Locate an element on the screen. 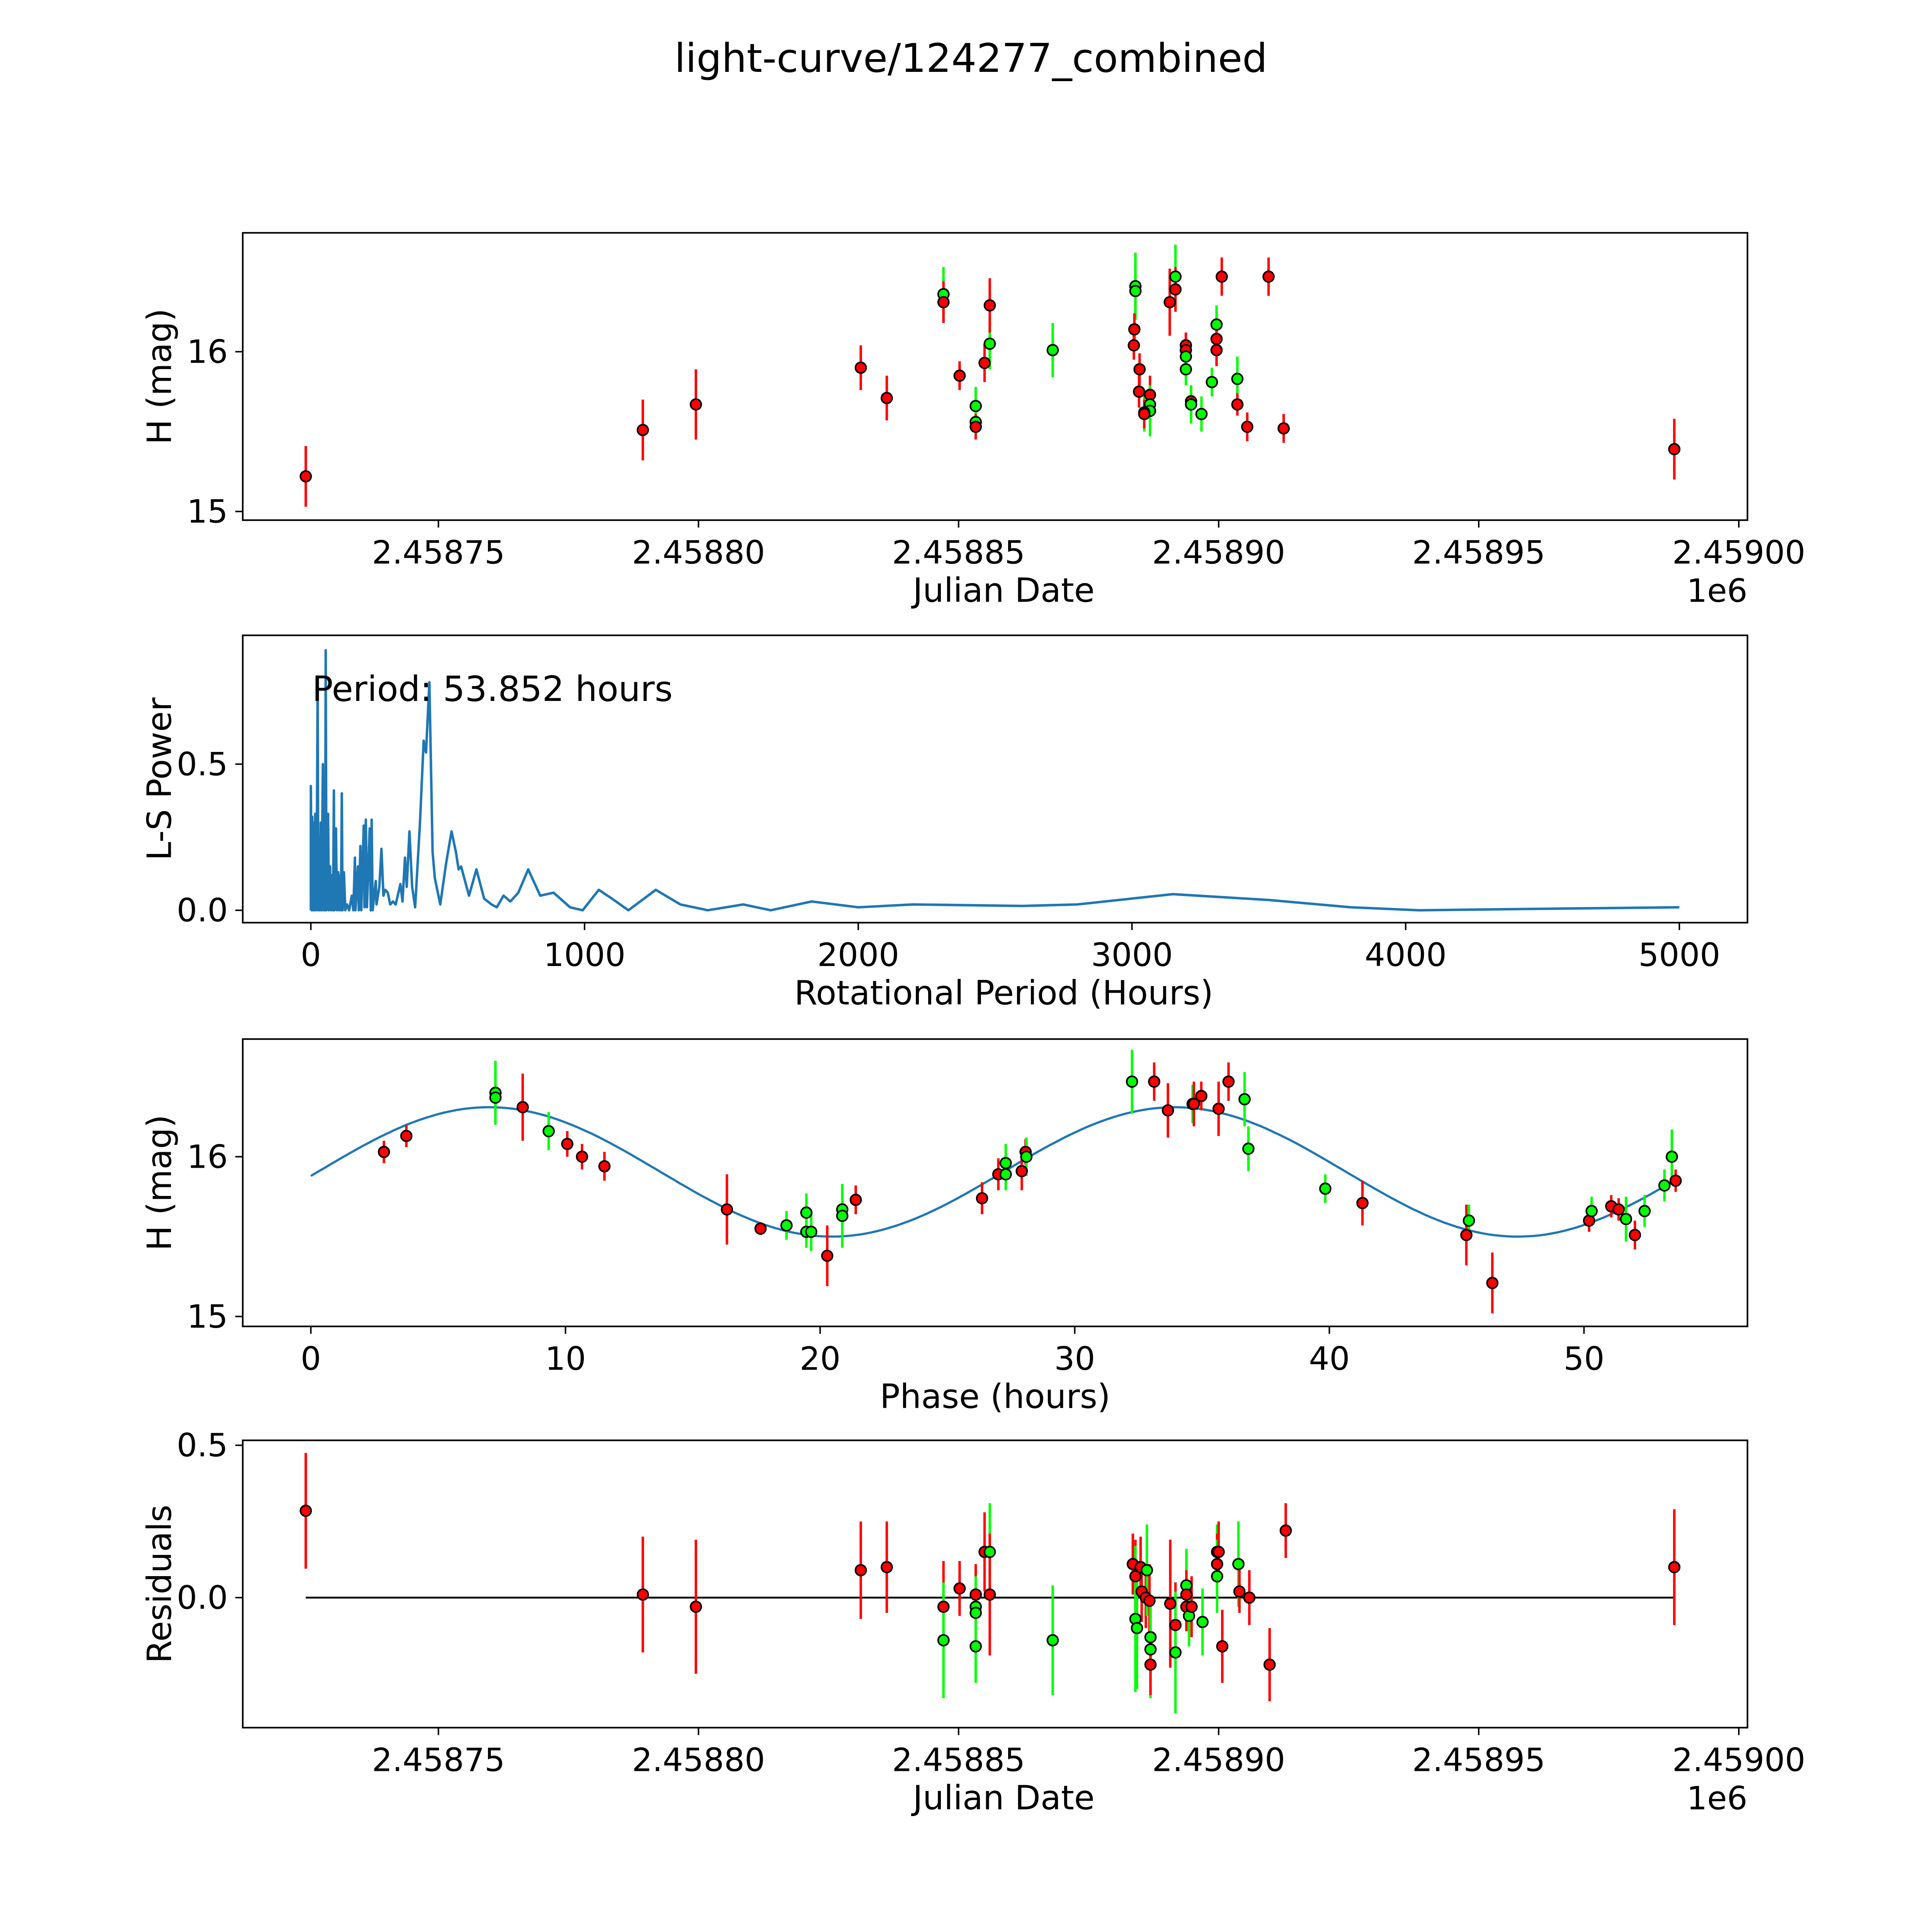 This screenshot has width=1932, height=1932. x-tick-label: 2.45875 is located at coordinates (439, 1760).